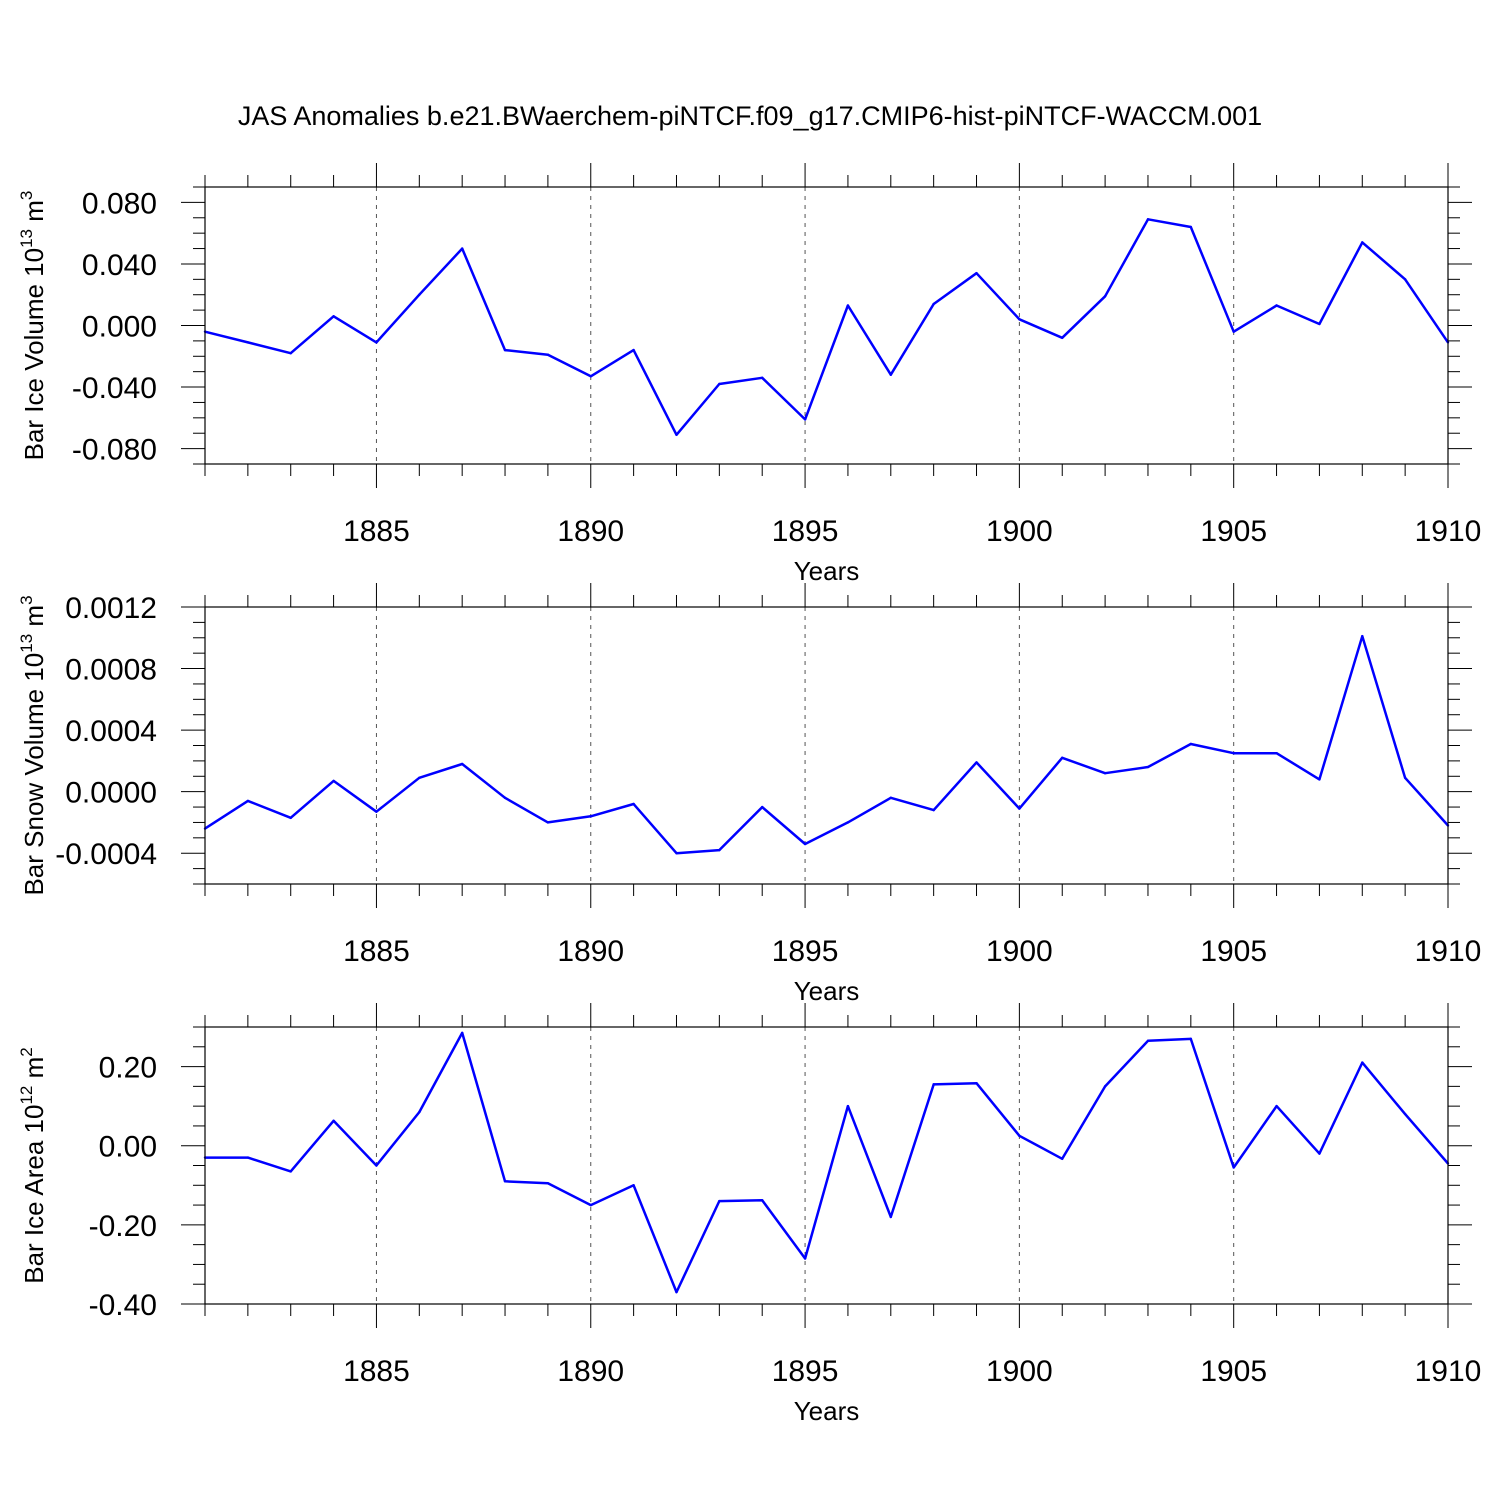 The width and height of the screenshot is (1500, 1500). What do you see at coordinates (33, 1165) in the screenshot?
I see `y-axis-title: Bar Ice Area 1012 m2` at bounding box center [33, 1165].